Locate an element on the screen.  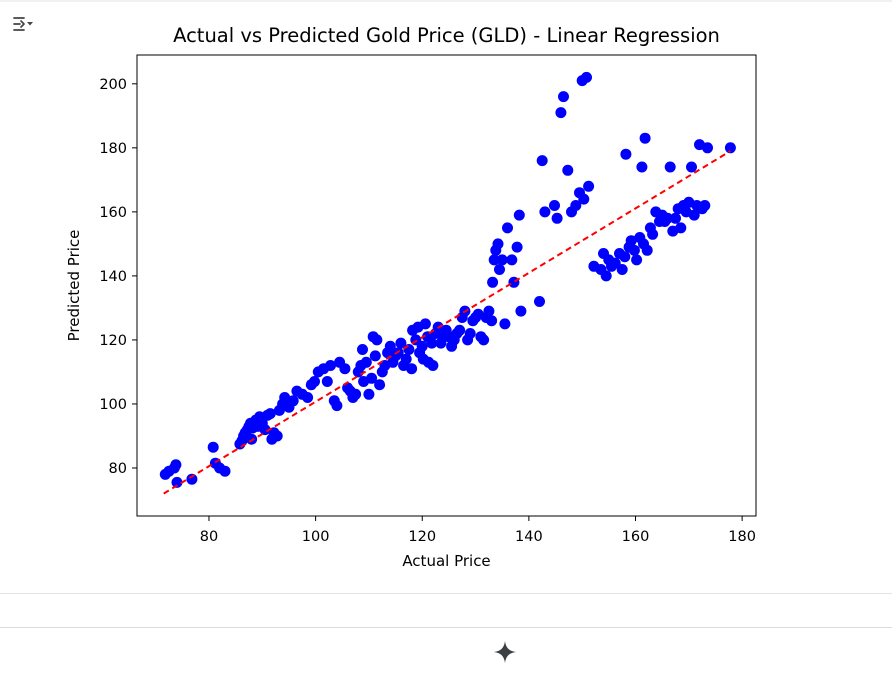
y-tick-label: 140 is located at coordinates (113, 277).